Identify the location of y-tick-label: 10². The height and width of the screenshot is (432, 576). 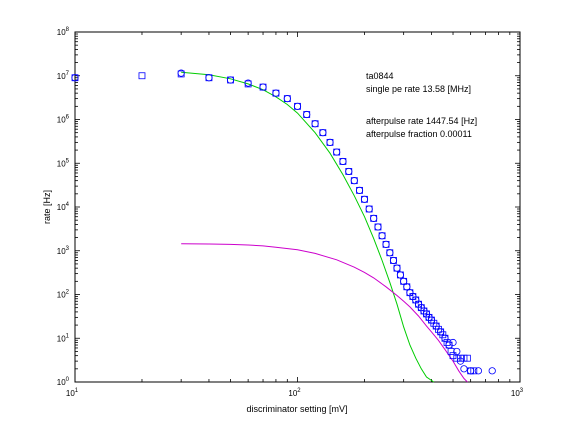
(63, 295).